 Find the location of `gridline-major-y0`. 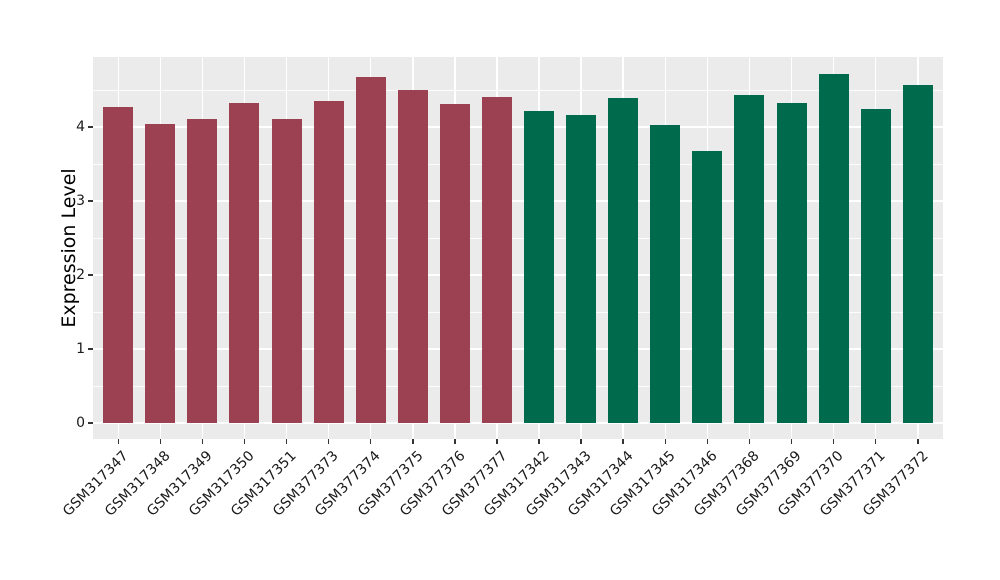

gridline-major-y0 is located at coordinates (518, 423).